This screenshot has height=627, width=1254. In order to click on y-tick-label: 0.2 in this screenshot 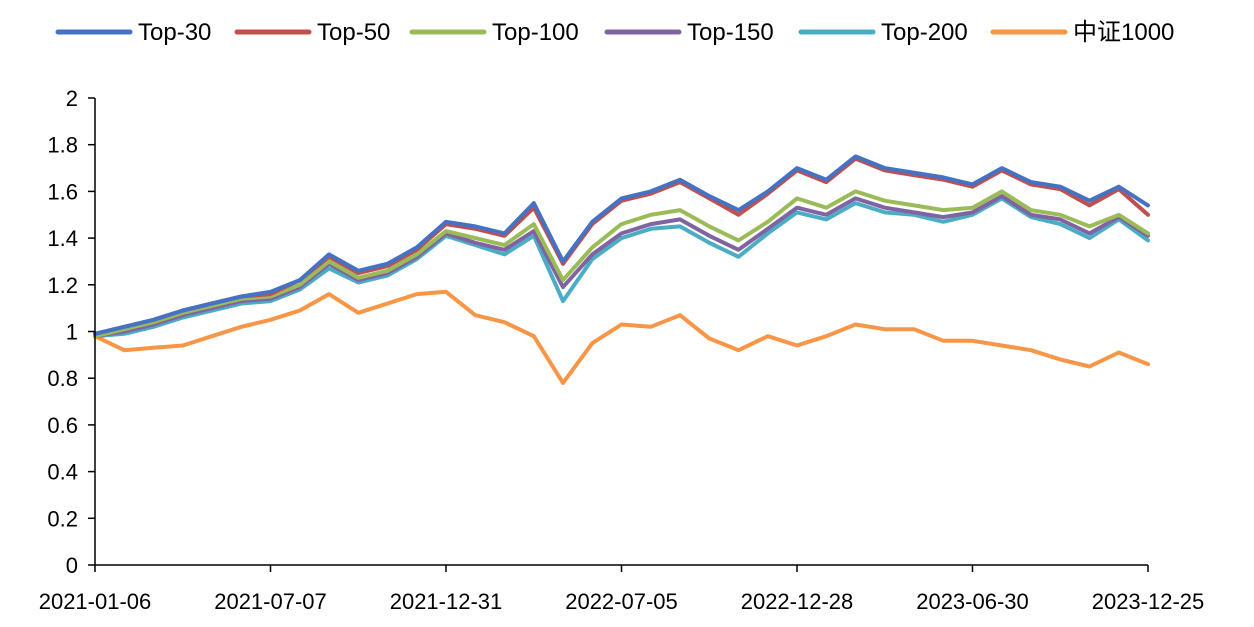, I will do `click(62, 518)`.